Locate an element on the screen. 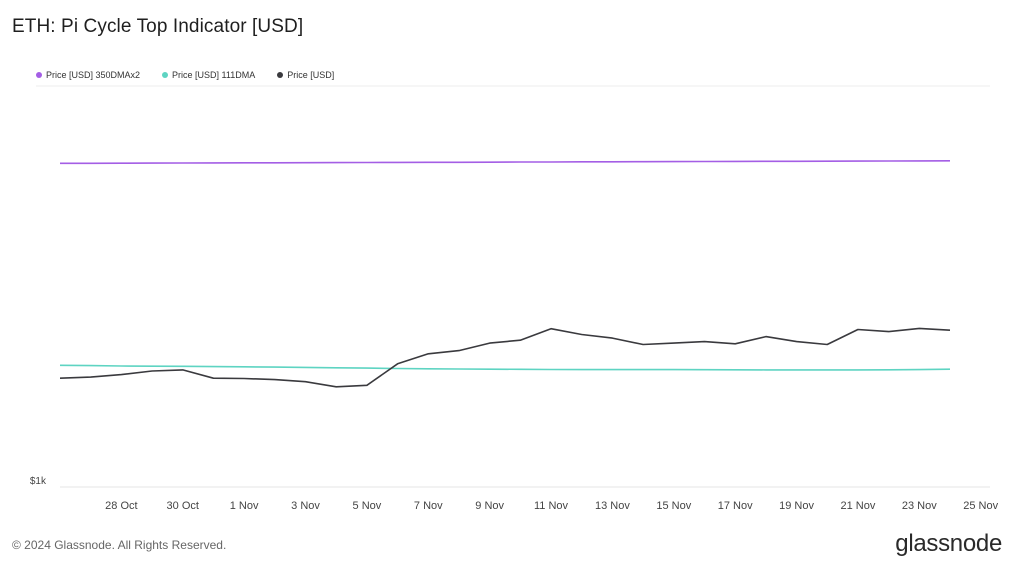 The height and width of the screenshot is (572, 1024). legend-dot-350dmax2 is located at coordinates (39, 75).